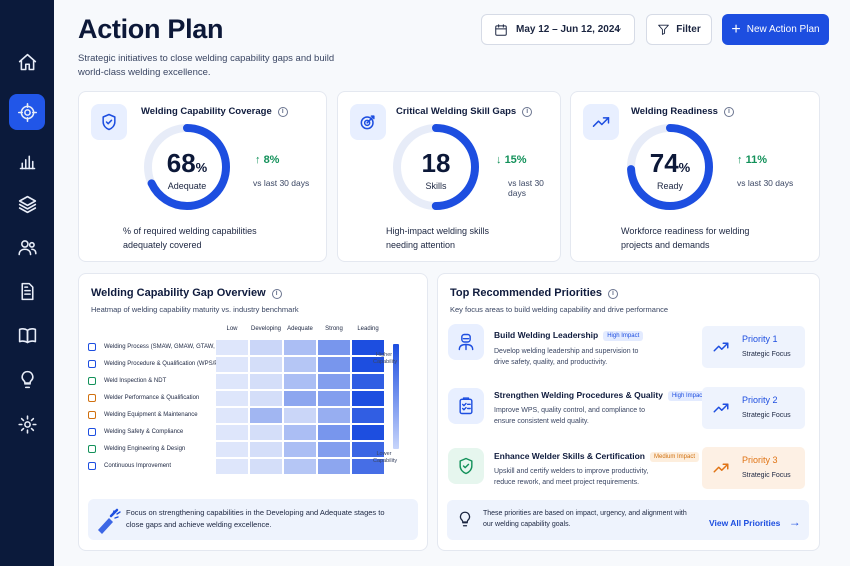 This screenshot has width=850, height=566. Describe the element at coordinates (664, 29) in the screenshot. I see `filter-icon` at that location.